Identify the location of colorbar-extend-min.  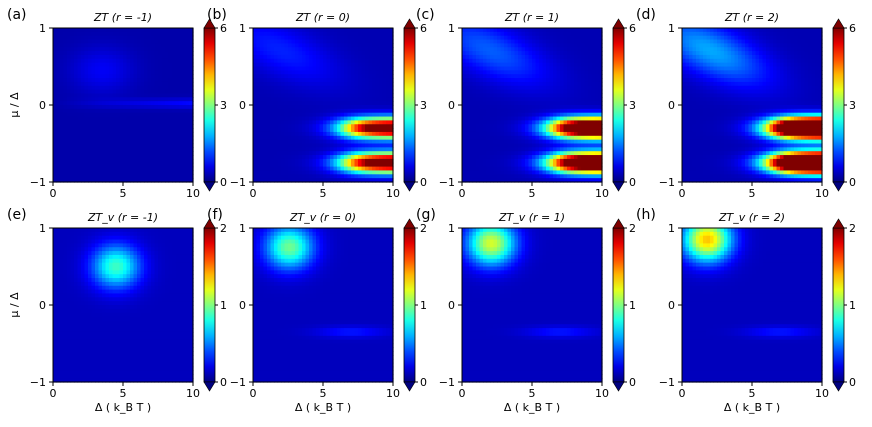
(409, 186).